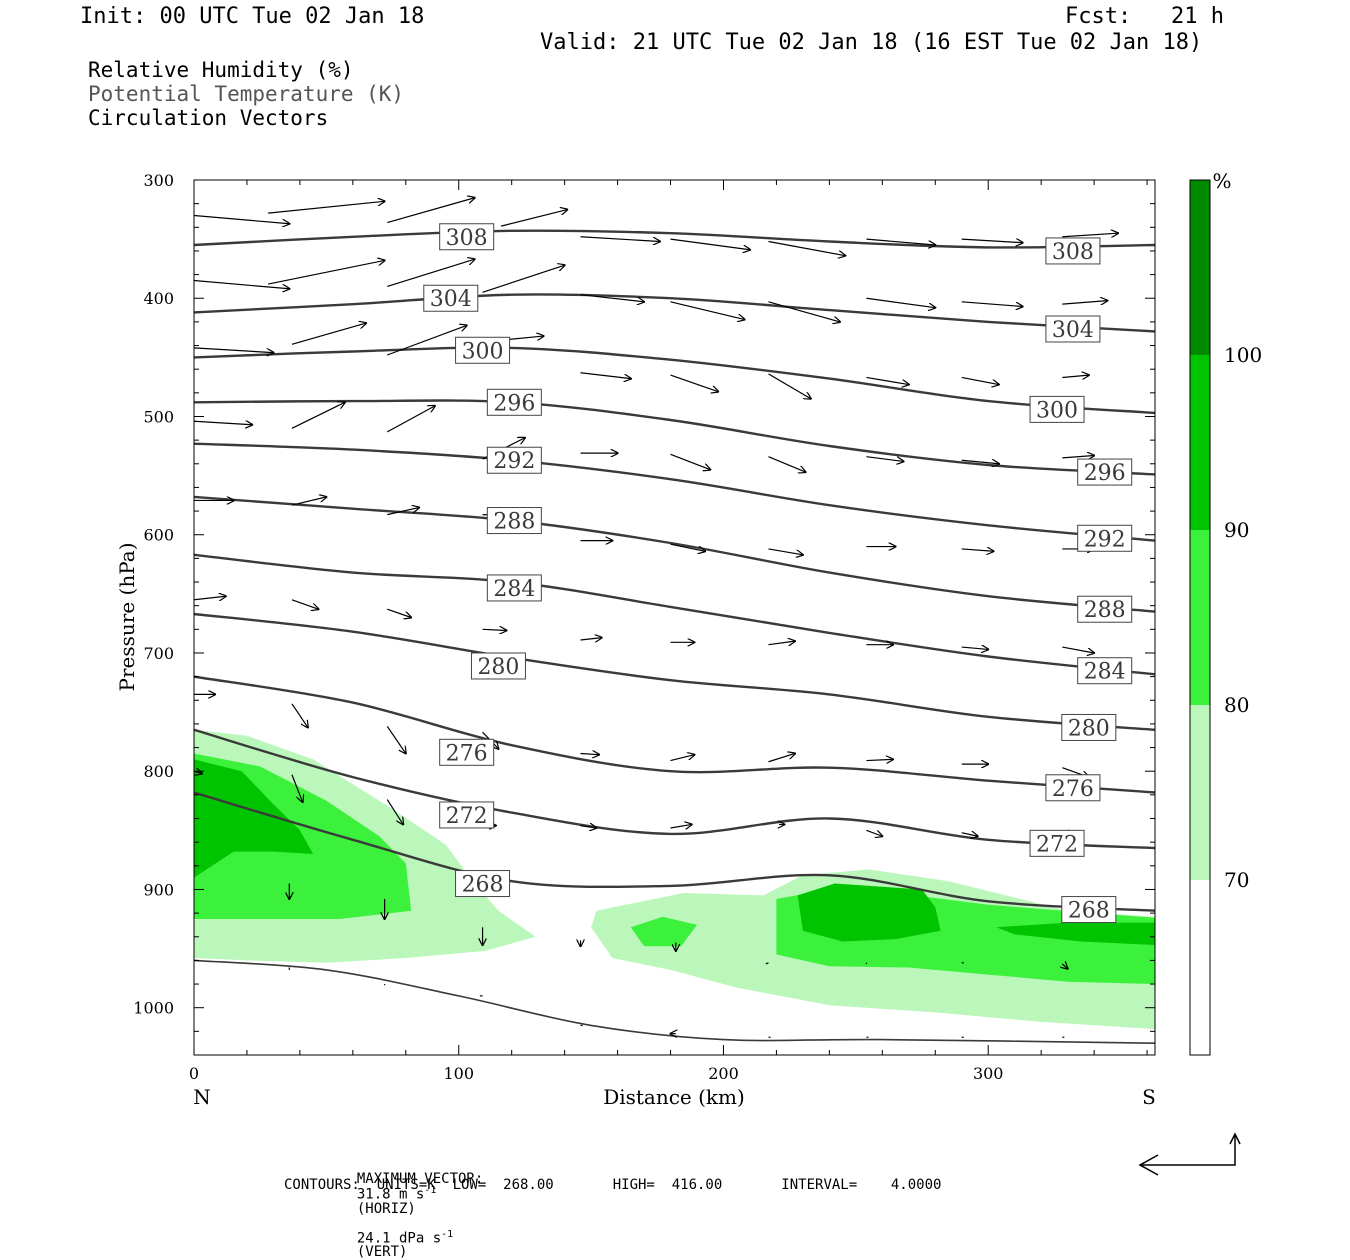 The image size is (1350, 1260). Describe the element at coordinates (723, 1073) in the screenshot. I see `x-tick-label-200: 200` at that location.